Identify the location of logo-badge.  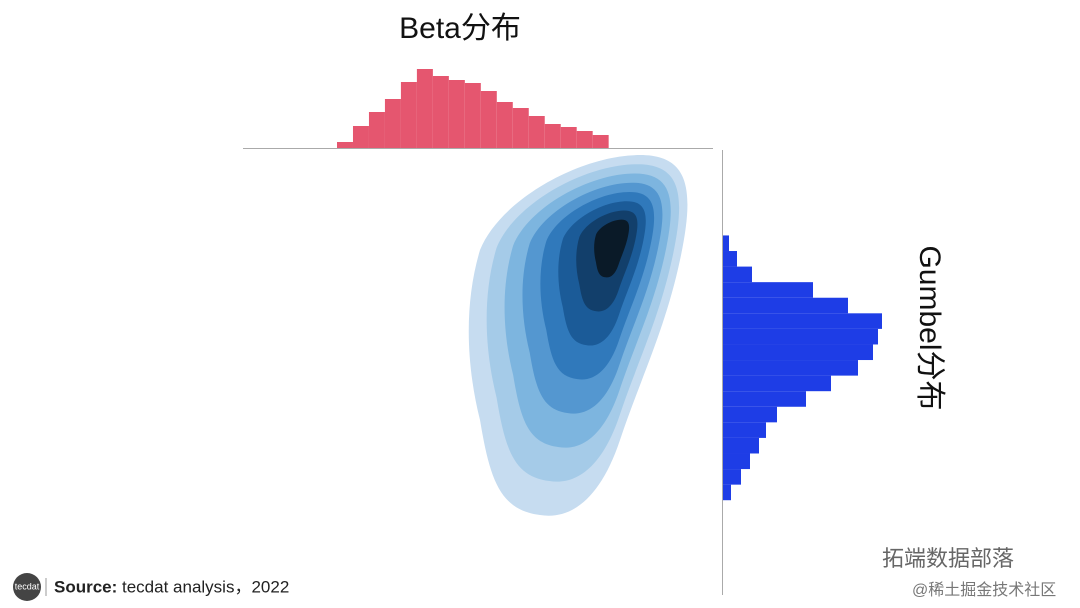
(27, 587).